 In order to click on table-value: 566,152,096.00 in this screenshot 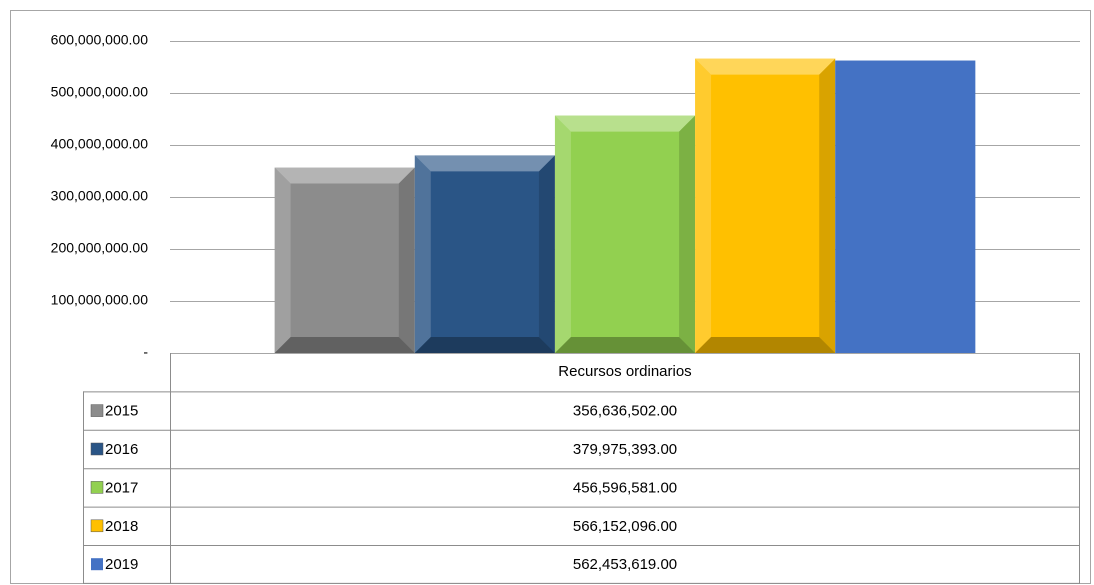, I will do `click(625, 526)`.